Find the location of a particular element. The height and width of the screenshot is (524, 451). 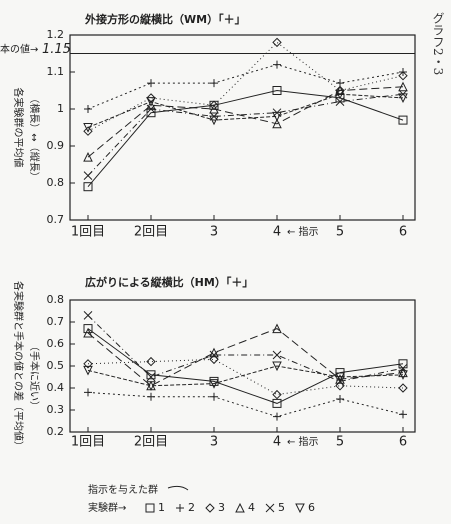

x-tick-label: 6 is located at coordinates (403, 232).